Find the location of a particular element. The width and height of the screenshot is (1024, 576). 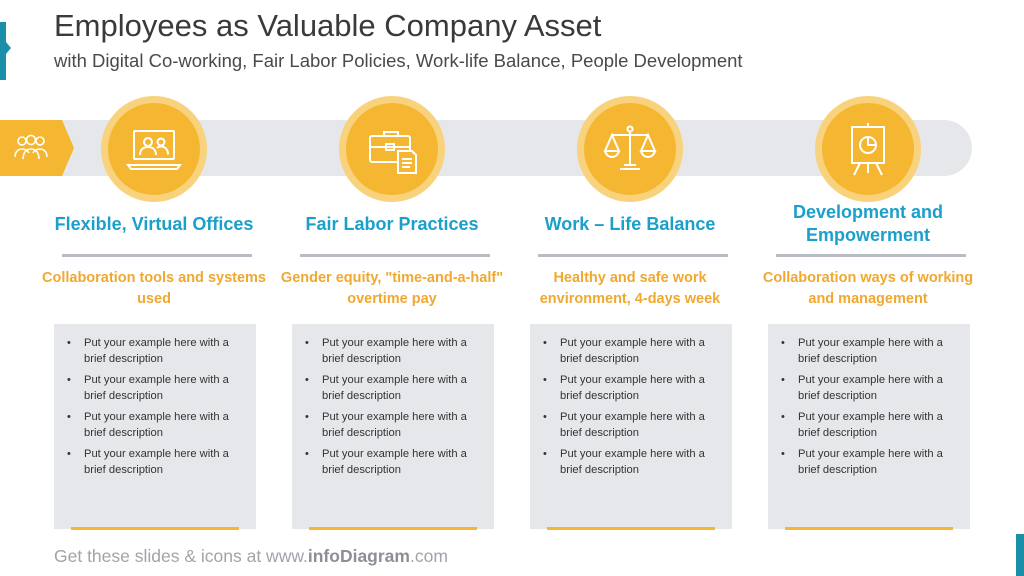

footer-suffix: .com is located at coordinates (428, 556).